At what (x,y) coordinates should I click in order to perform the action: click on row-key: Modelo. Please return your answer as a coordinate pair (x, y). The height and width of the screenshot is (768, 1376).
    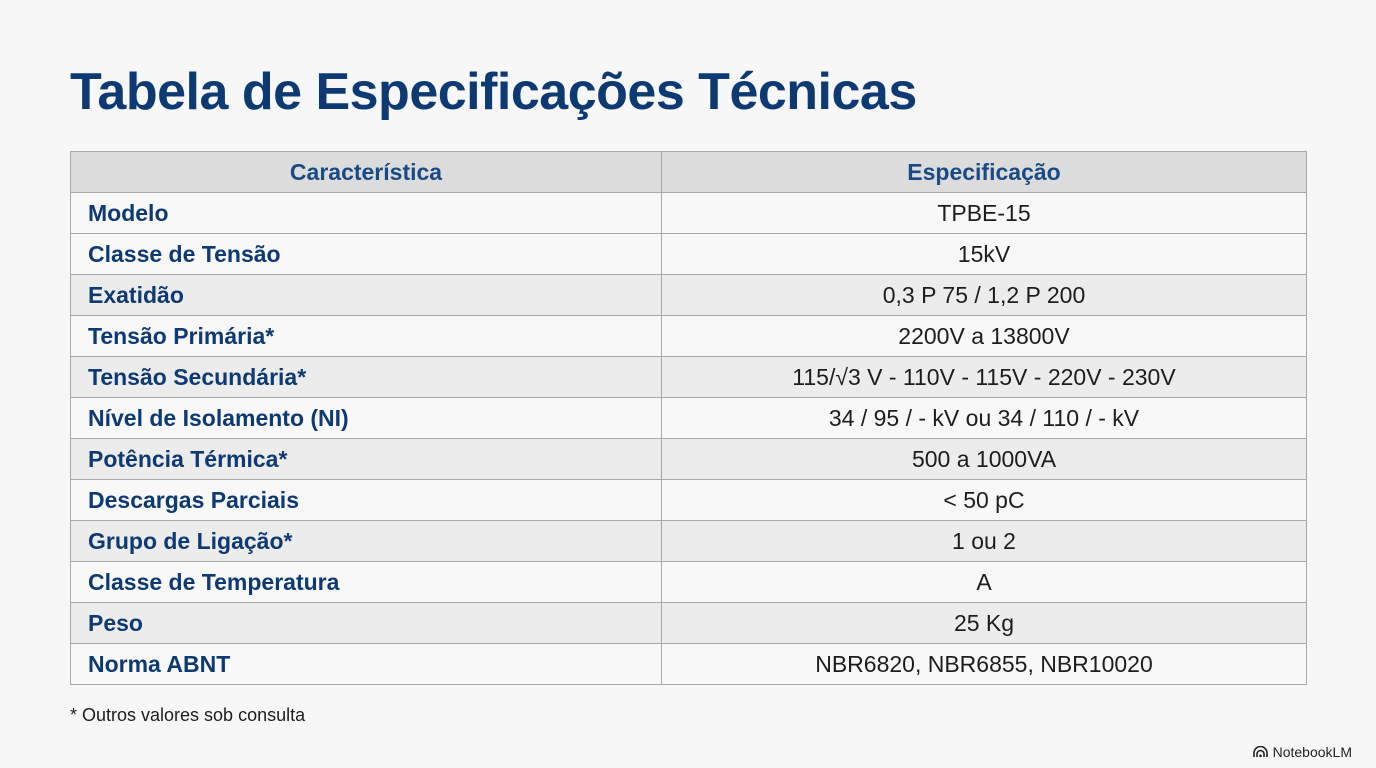
    Looking at the image, I should click on (366, 213).